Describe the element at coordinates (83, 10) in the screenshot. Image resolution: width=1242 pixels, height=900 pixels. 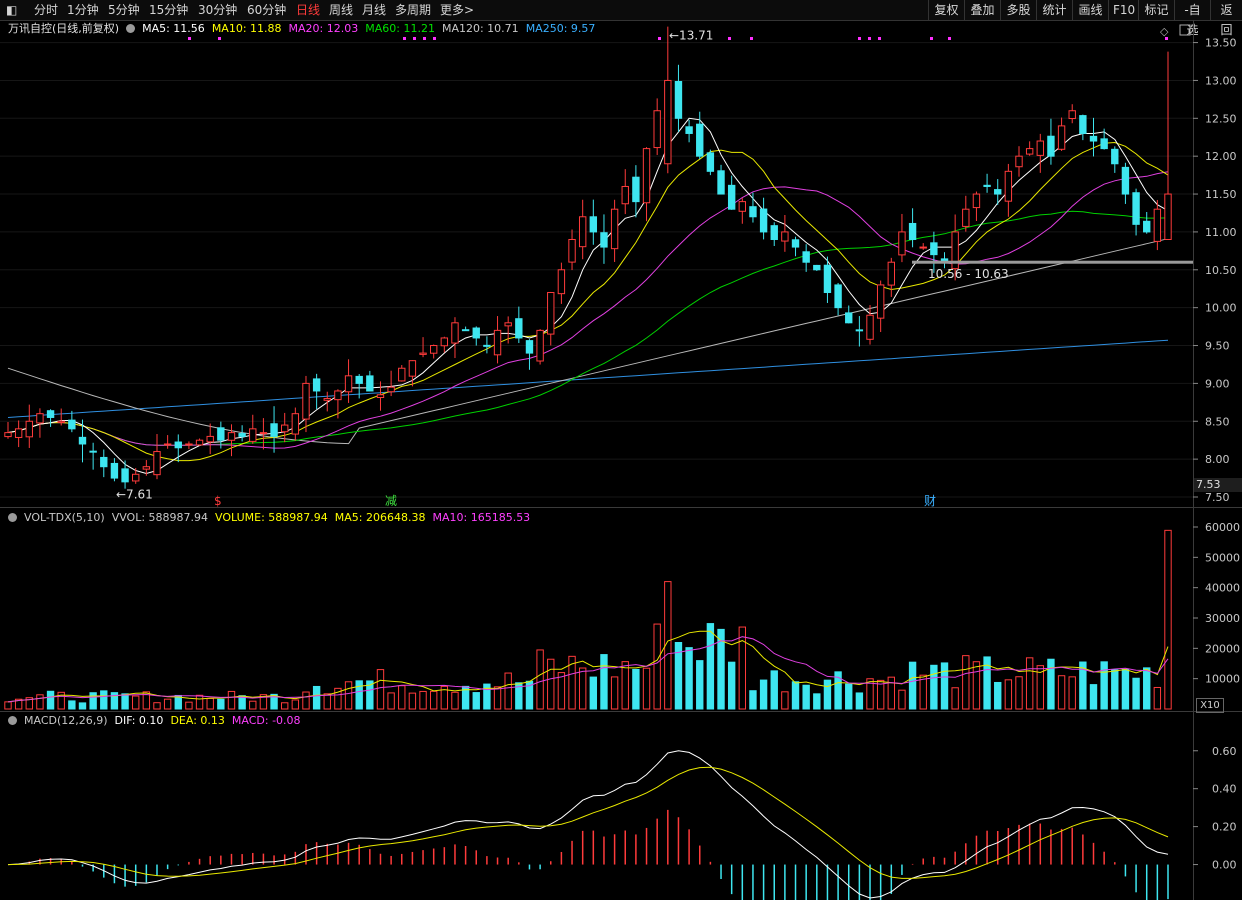
I see `period-tab-1: 1分钟` at that location.